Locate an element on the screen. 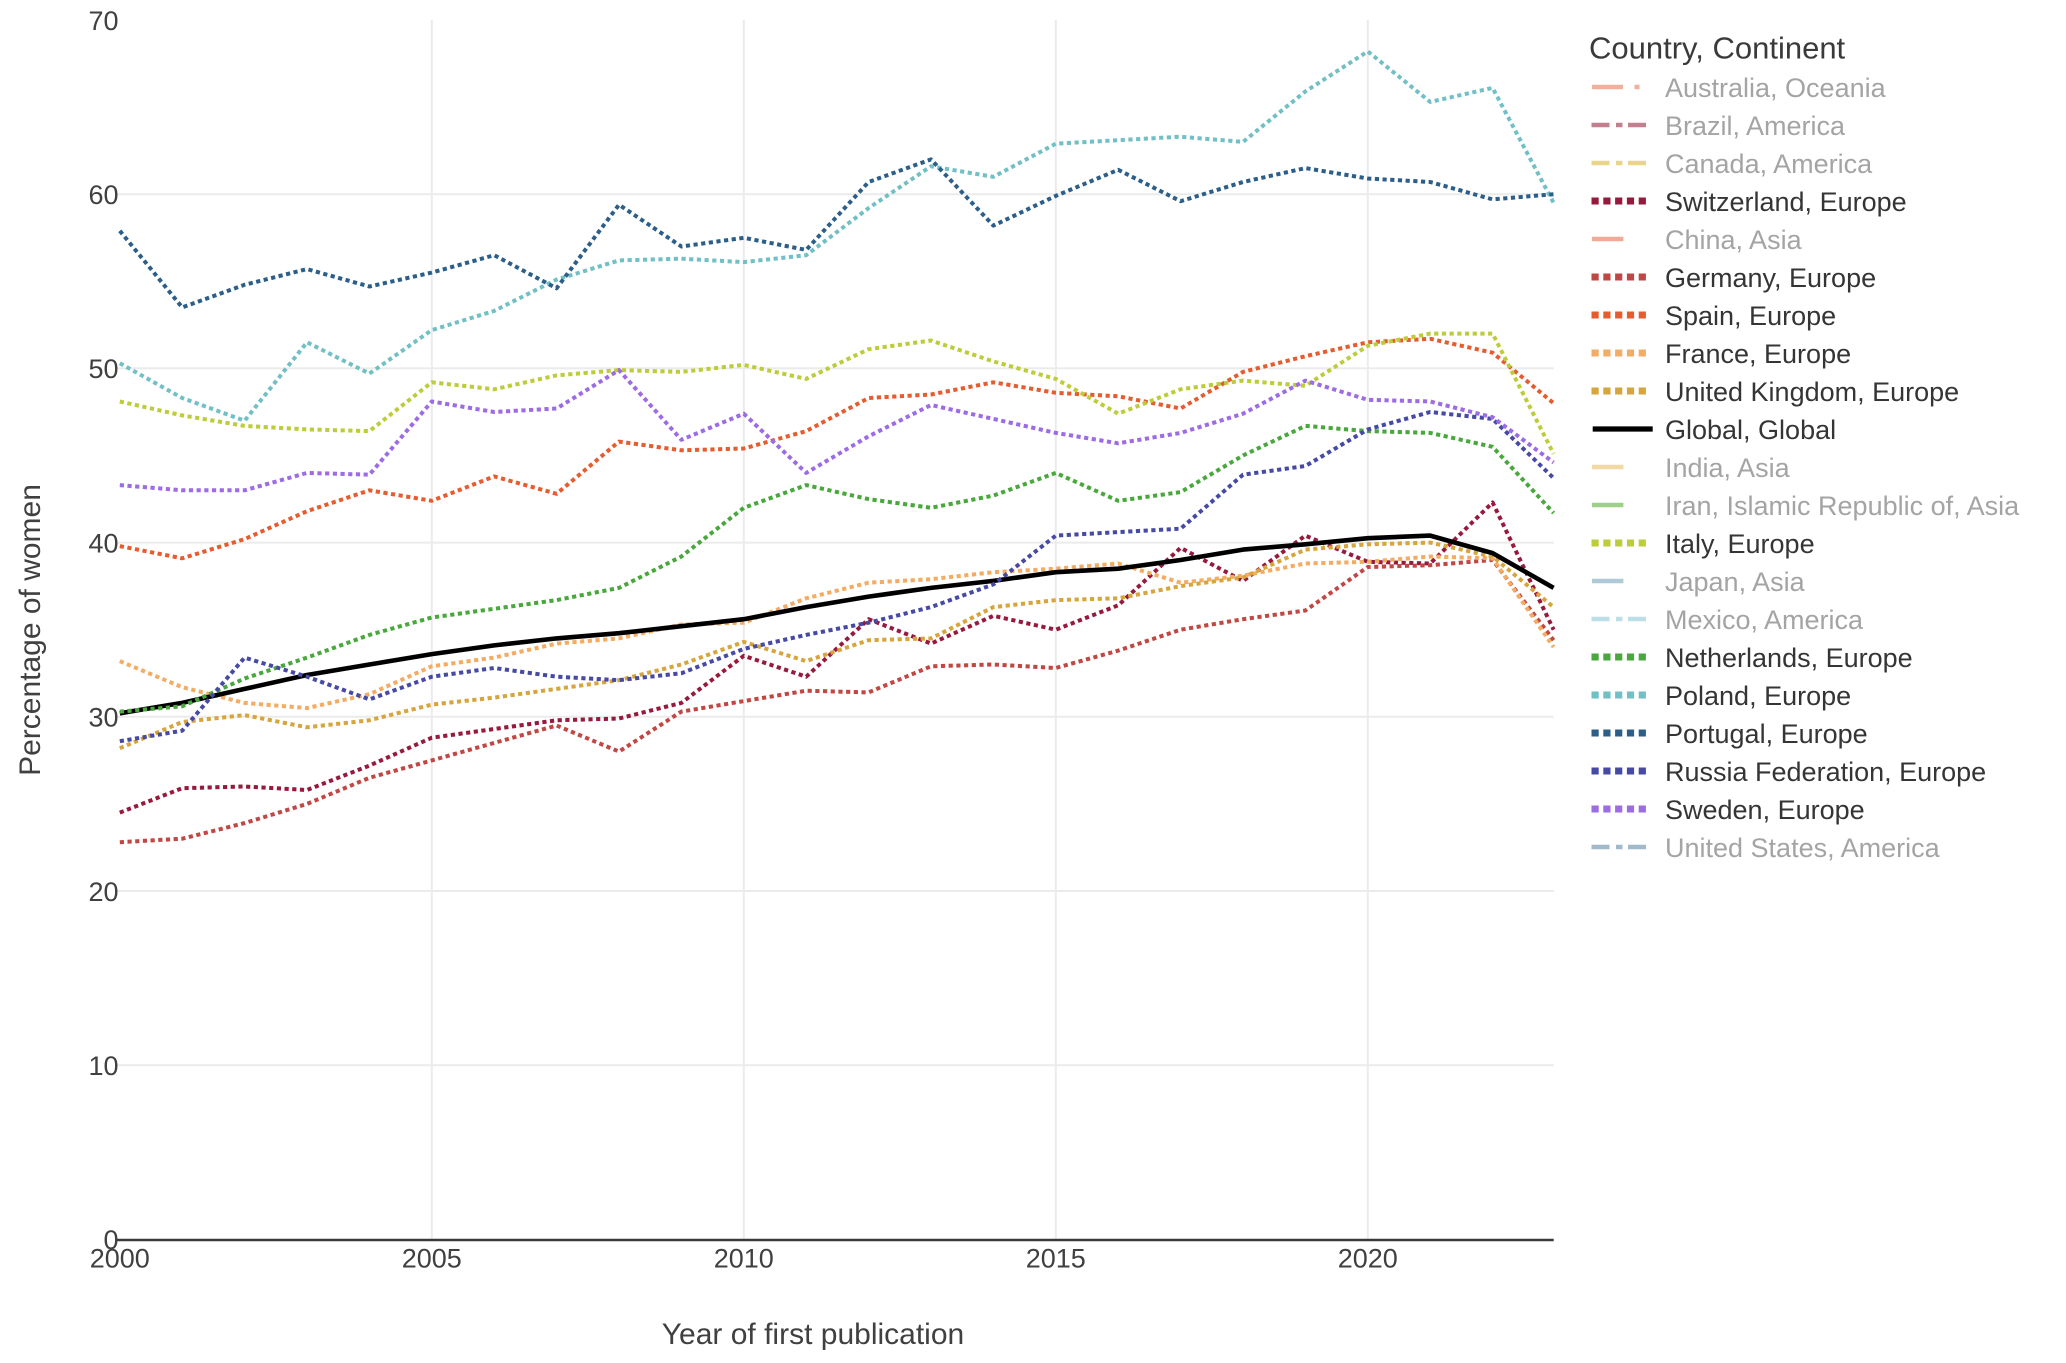 The height and width of the screenshot is (1363, 2066). svg-text: 70 is located at coordinates (103, 21).